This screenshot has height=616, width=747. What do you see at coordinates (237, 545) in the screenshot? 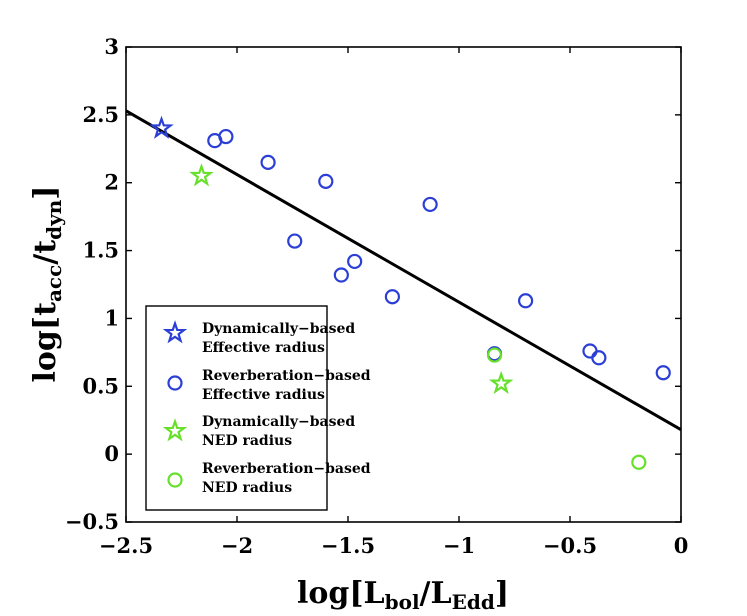
I see `x-tick-label: −2` at bounding box center [237, 545].